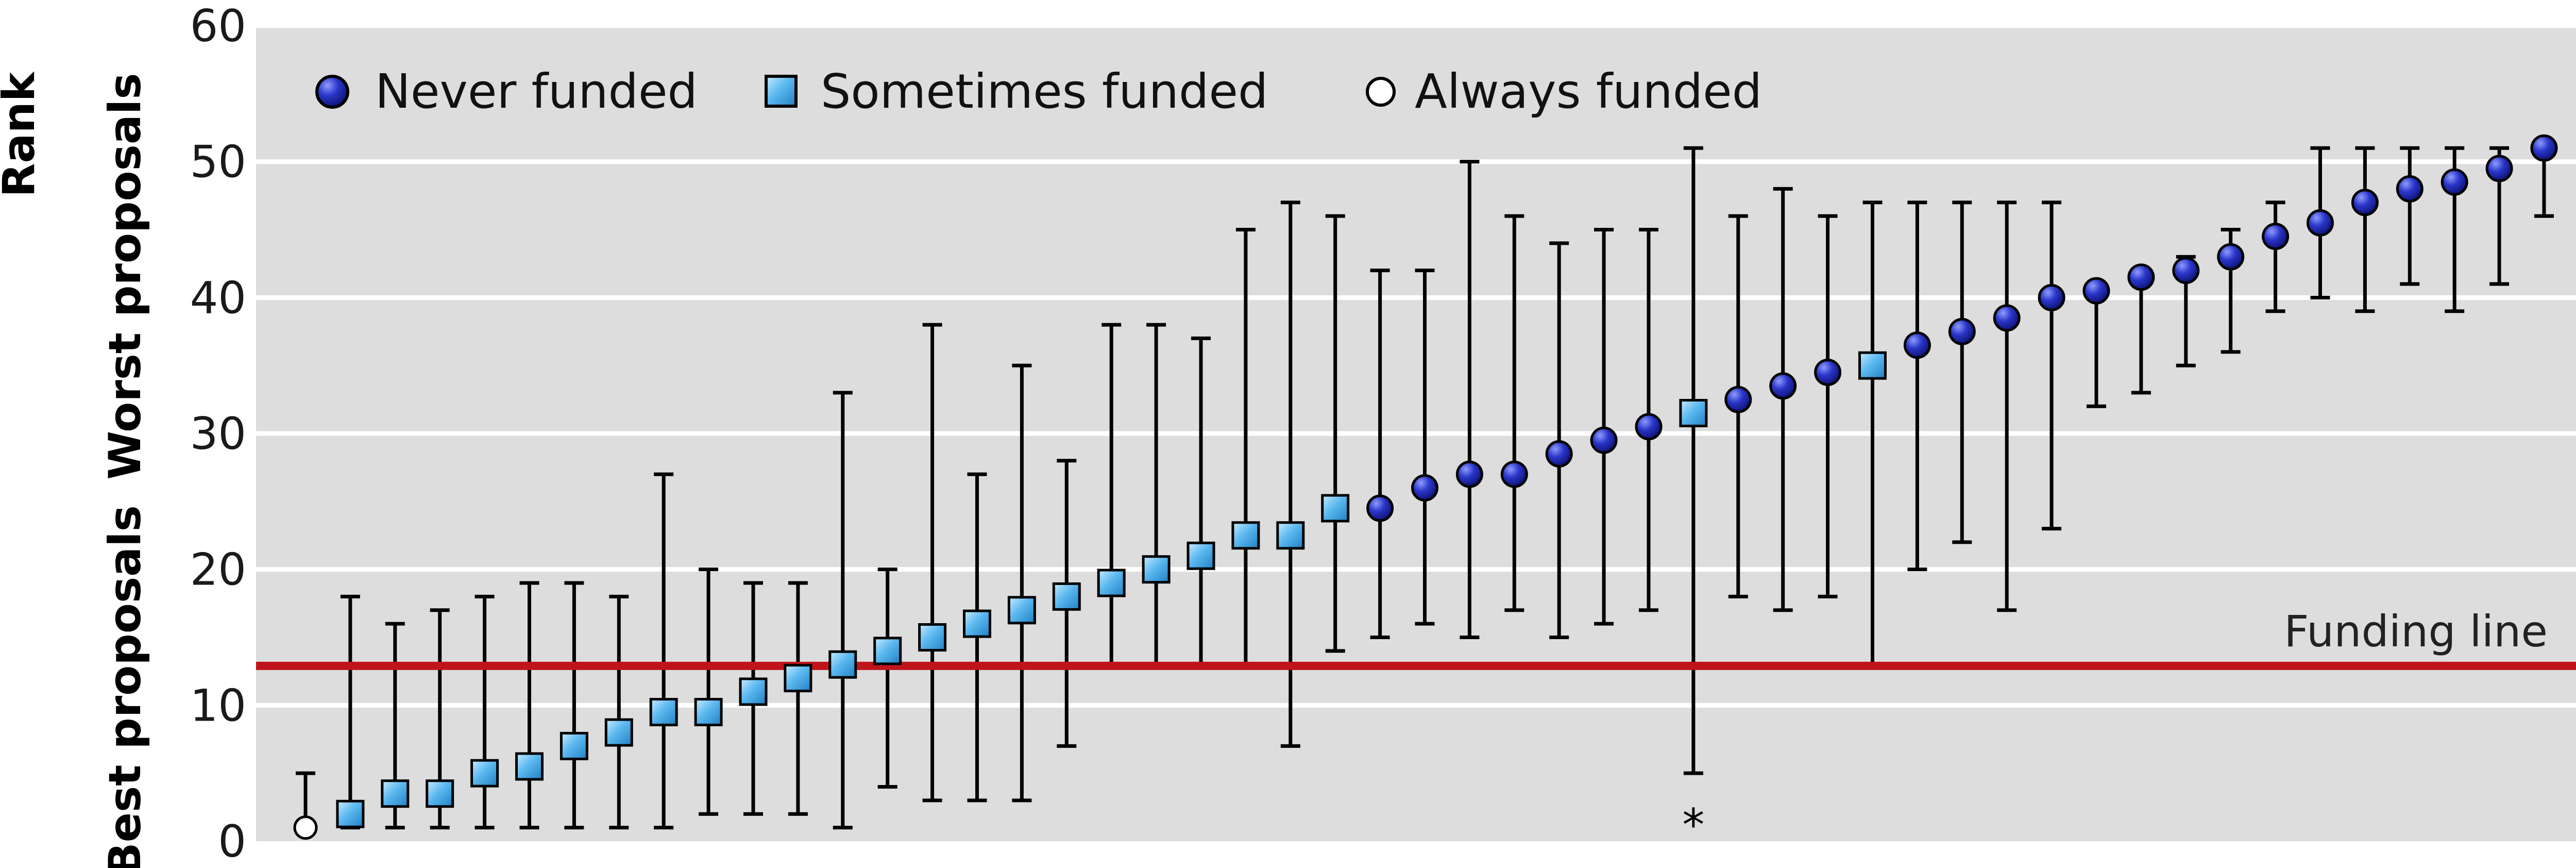  What do you see at coordinates (218, 298) in the screenshot?
I see `y-tick-label: 40` at bounding box center [218, 298].